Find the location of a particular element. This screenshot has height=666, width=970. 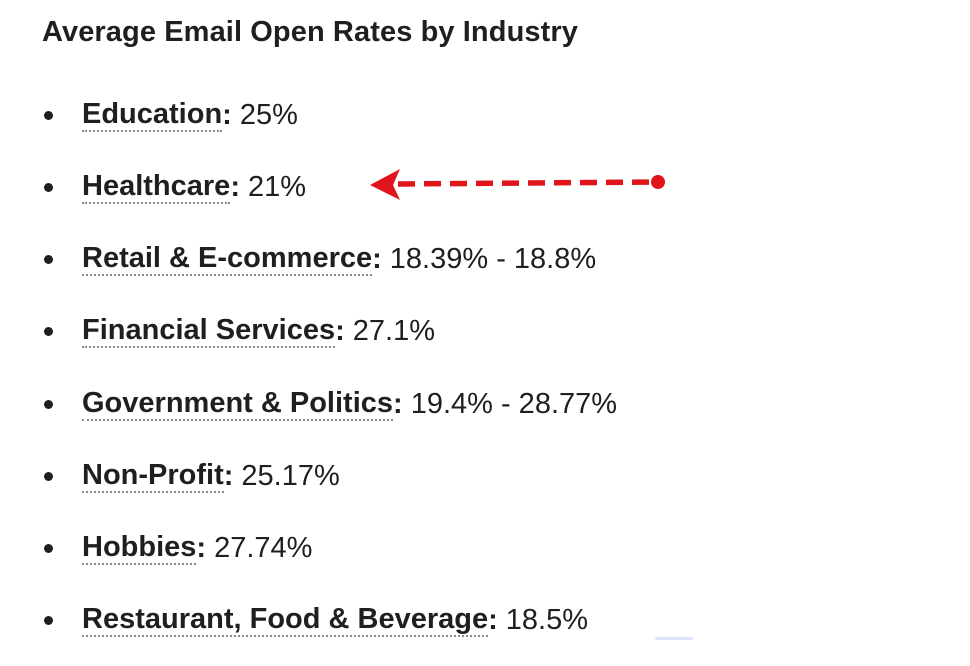

industry-rate: 18.39% - 18.8% is located at coordinates (493, 258).